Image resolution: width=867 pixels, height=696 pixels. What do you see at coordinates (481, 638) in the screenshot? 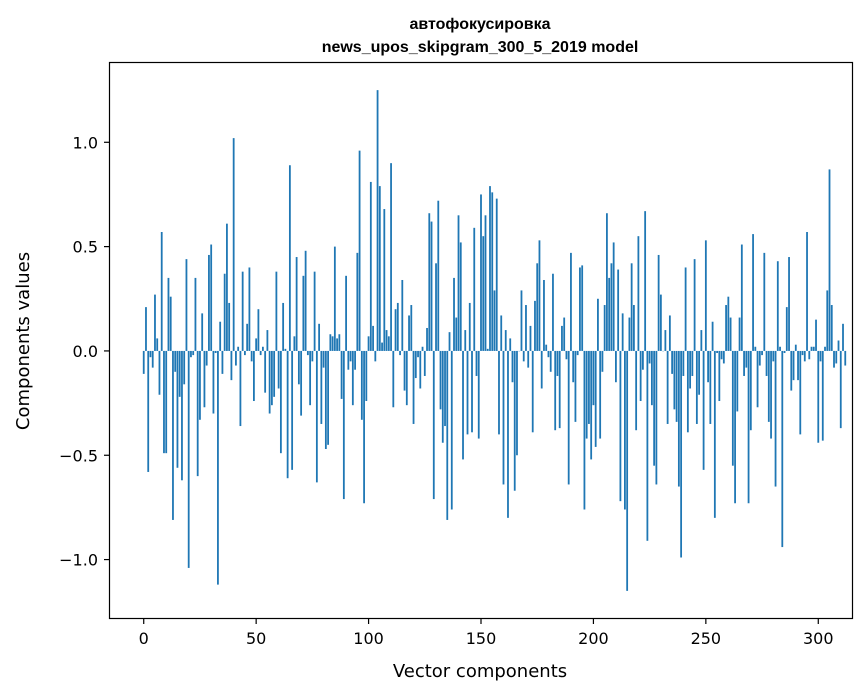
I see `x-tick-label: 150` at bounding box center [481, 638].